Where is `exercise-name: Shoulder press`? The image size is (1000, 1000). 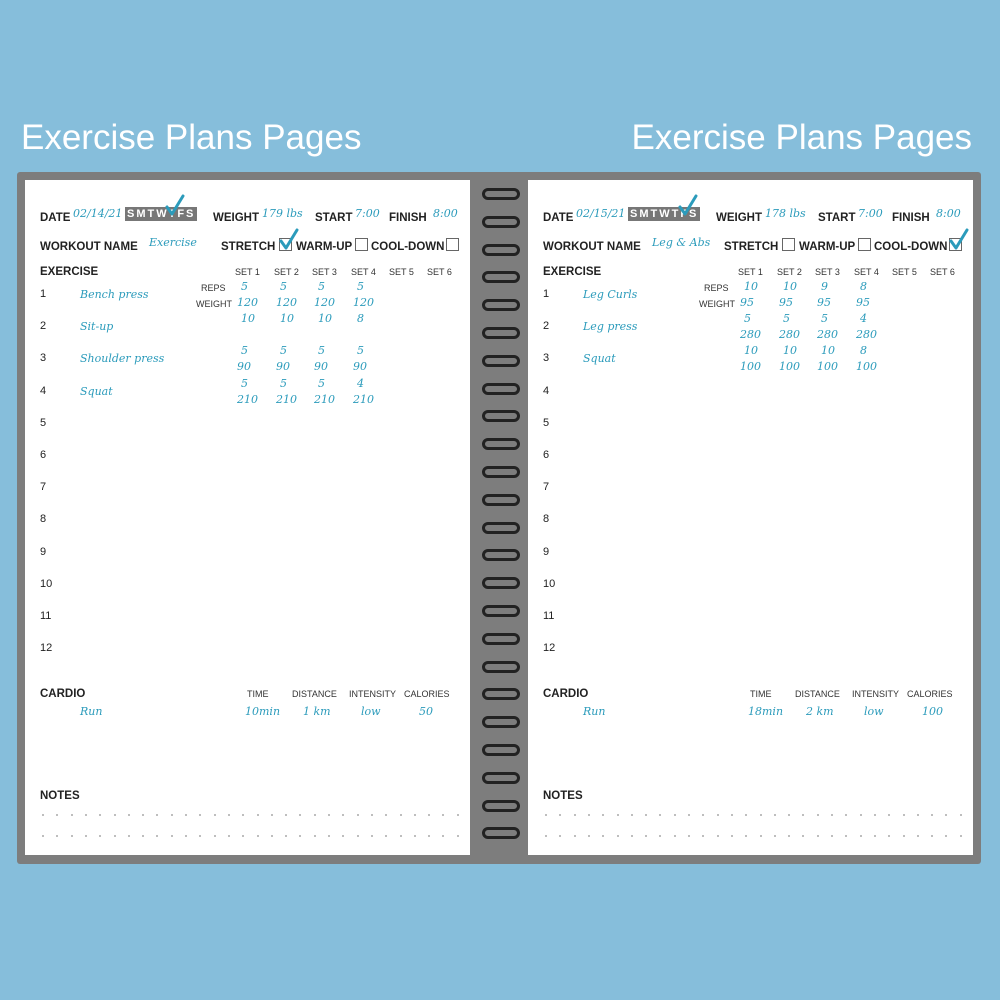
exercise-name: Shoulder press is located at coordinates (122, 359).